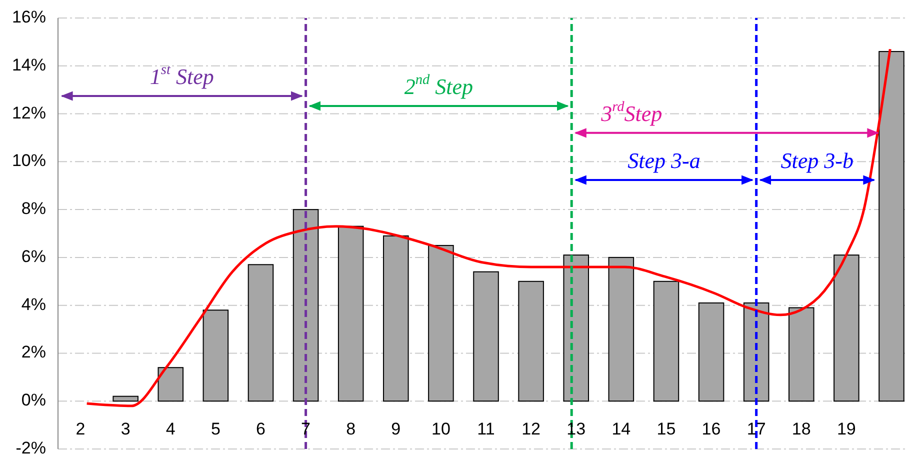 Image resolution: width=907 pixels, height=458 pixels. What do you see at coordinates (31, 448) in the screenshot?
I see `y-tick-label: -2%` at bounding box center [31, 448].